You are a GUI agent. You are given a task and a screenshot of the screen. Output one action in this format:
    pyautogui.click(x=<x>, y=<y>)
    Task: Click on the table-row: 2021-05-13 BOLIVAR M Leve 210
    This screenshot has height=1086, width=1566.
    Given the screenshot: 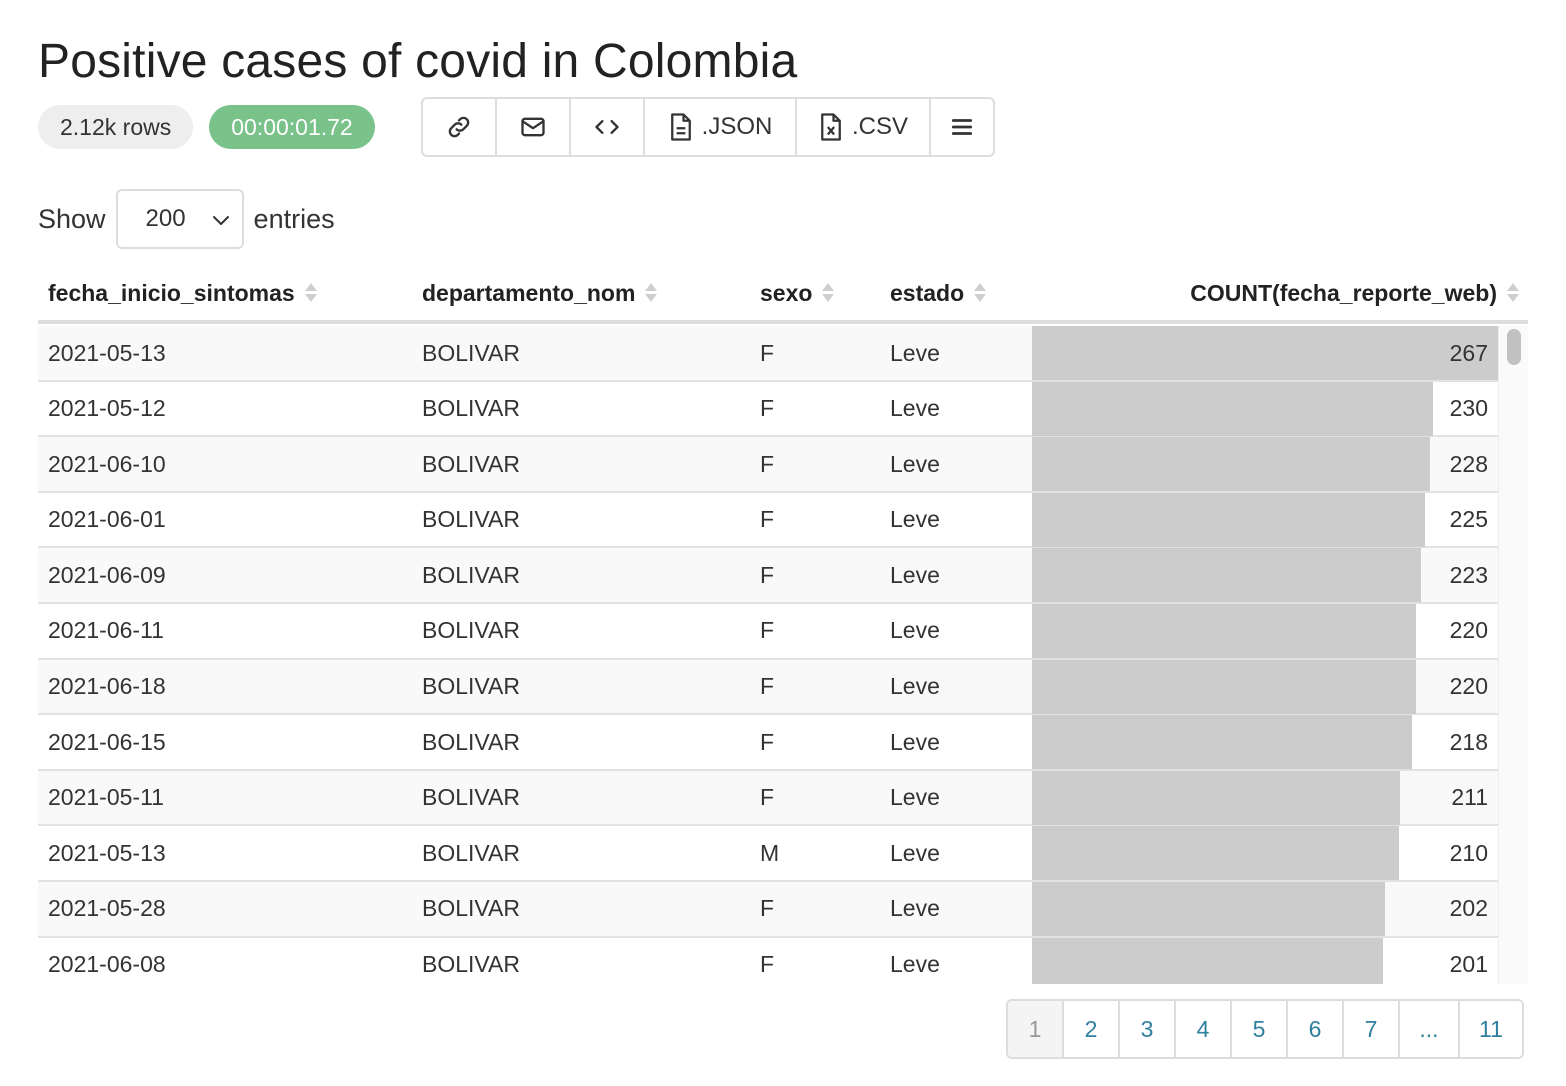 What is the action you would take?
    pyautogui.click(x=768, y=854)
    